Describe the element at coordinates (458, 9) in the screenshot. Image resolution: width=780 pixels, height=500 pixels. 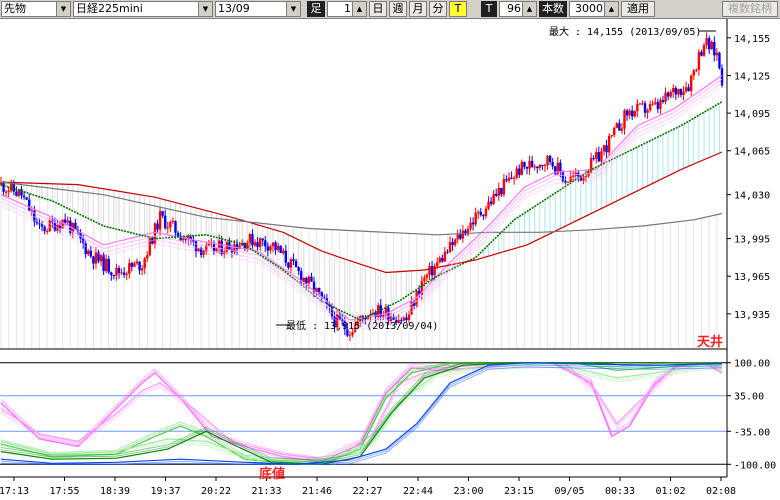
I see `tick-button: T` at that location.